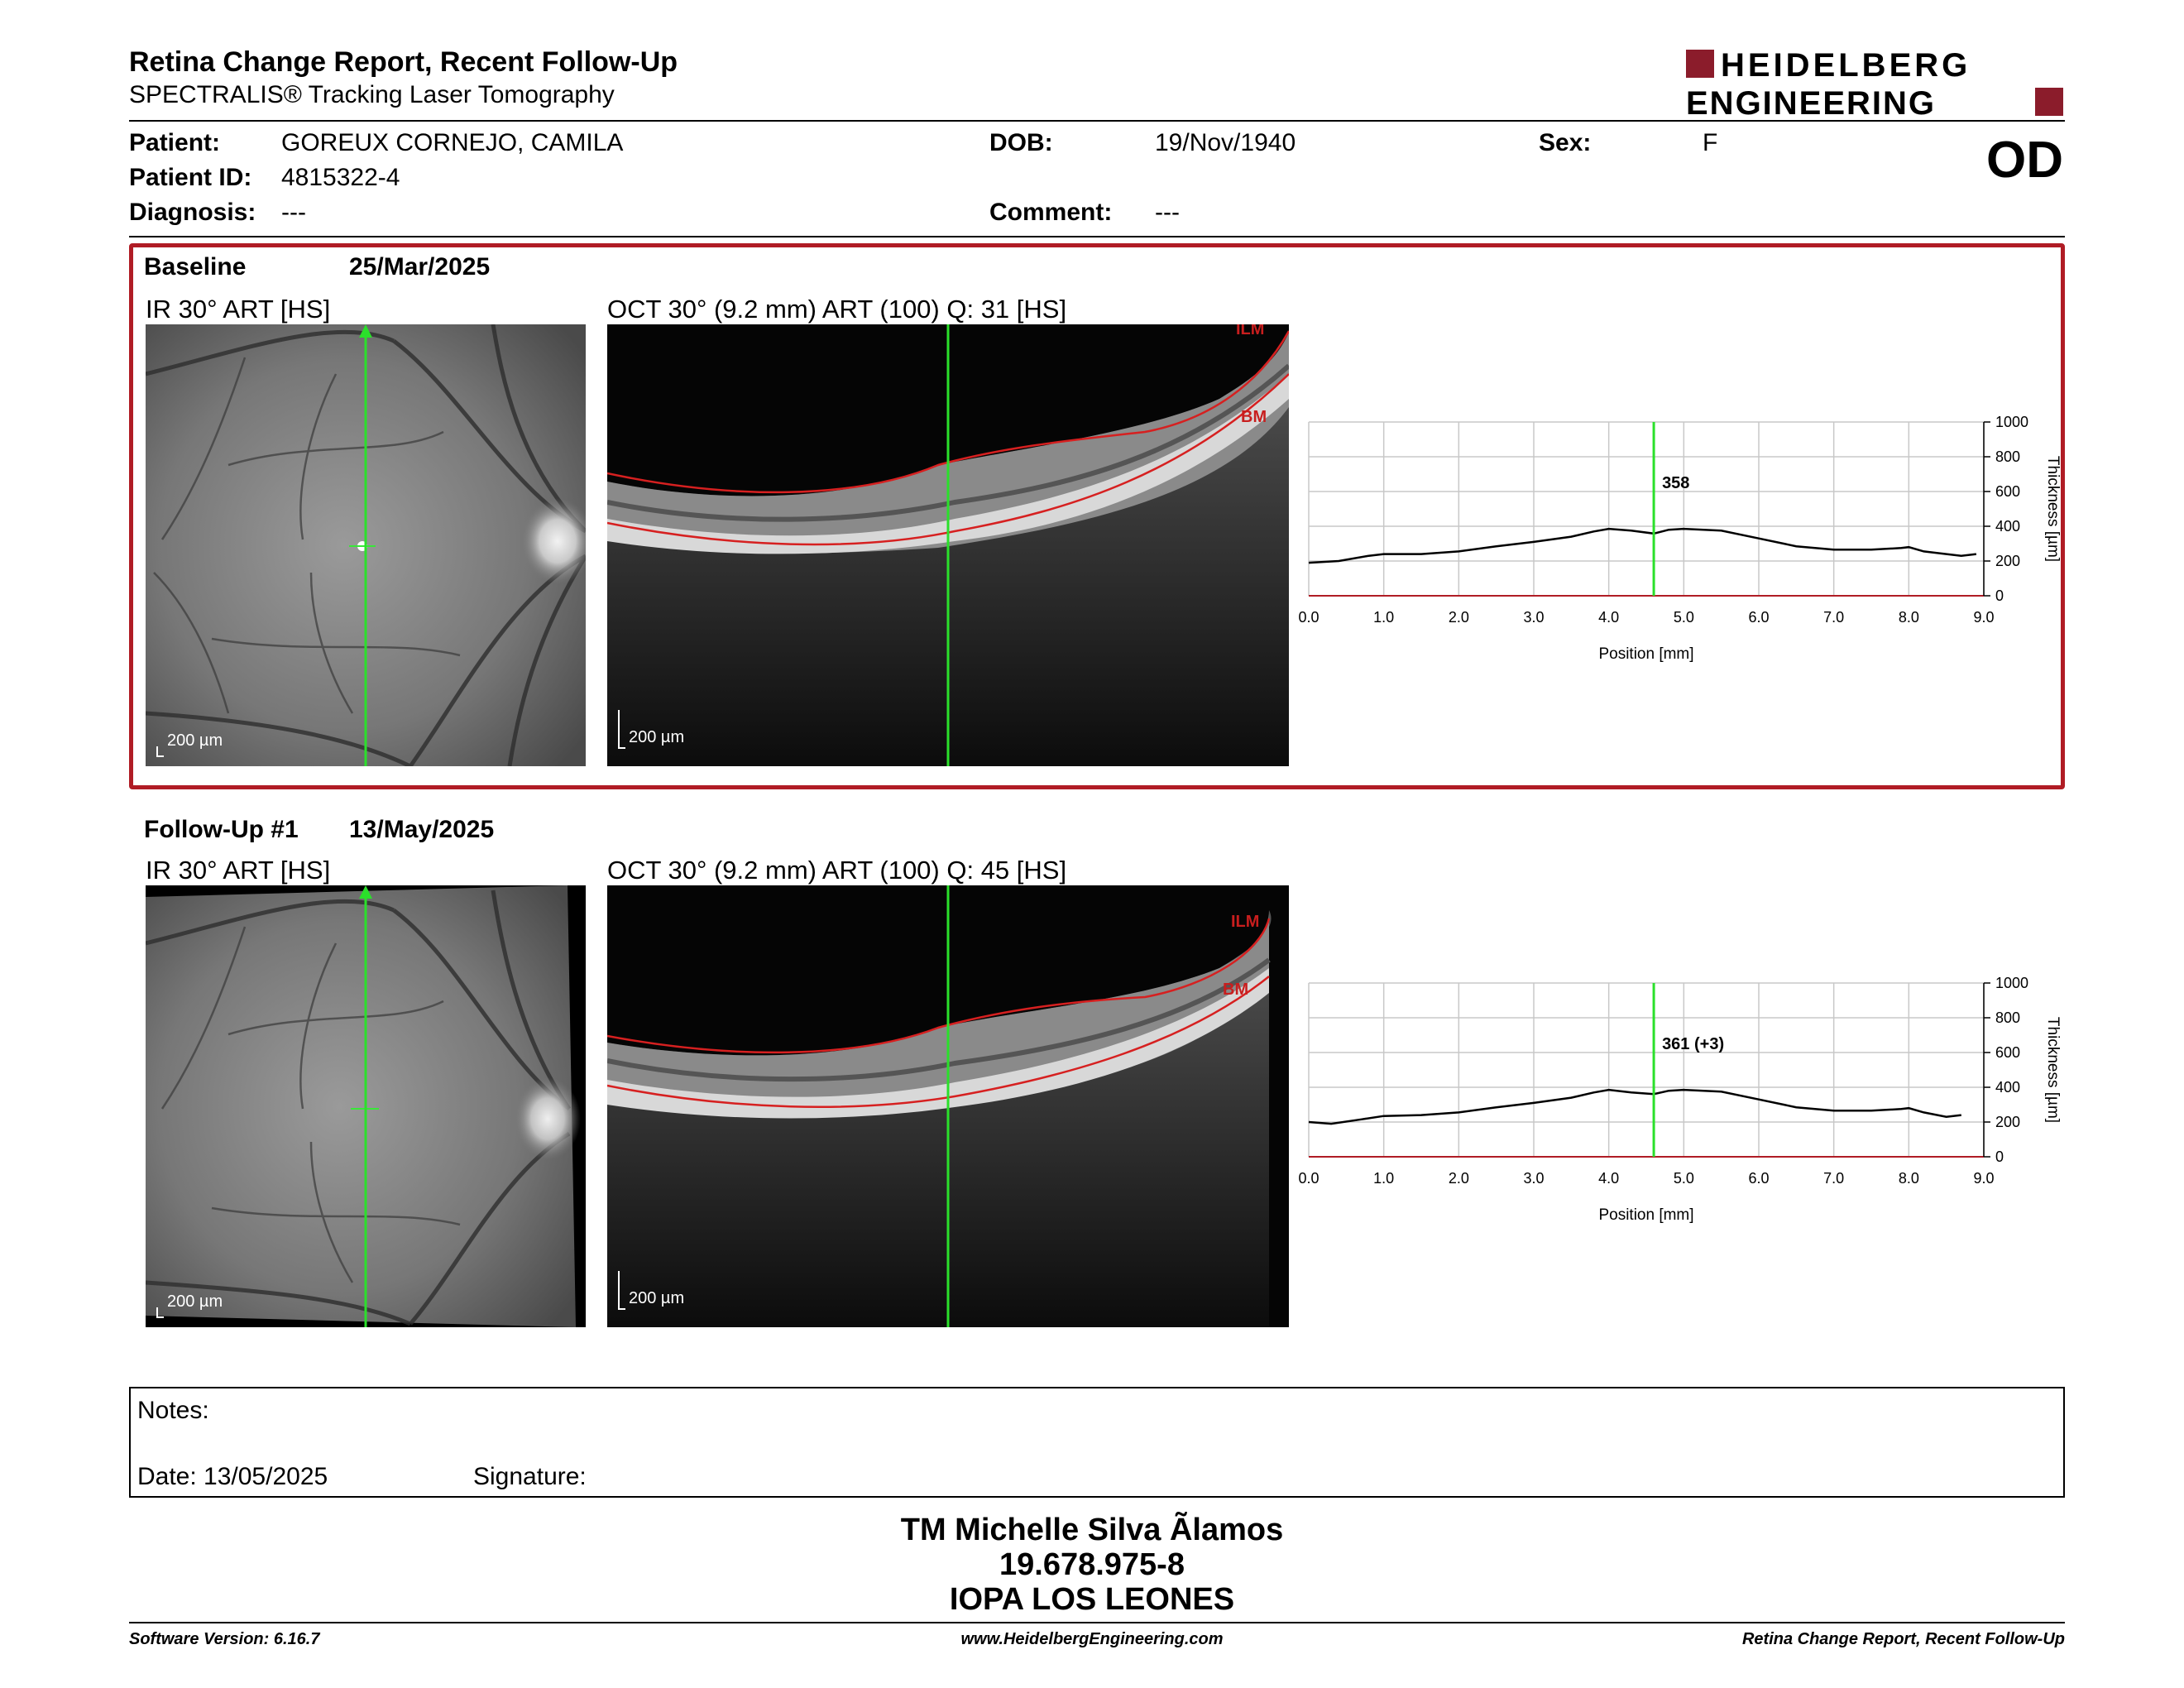 This screenshot has width=2184, height=1688. What do you see at coordinates (1097, 1622) in the screenshot?
I see `footer-divider` at bounding box center [1097, 1622].